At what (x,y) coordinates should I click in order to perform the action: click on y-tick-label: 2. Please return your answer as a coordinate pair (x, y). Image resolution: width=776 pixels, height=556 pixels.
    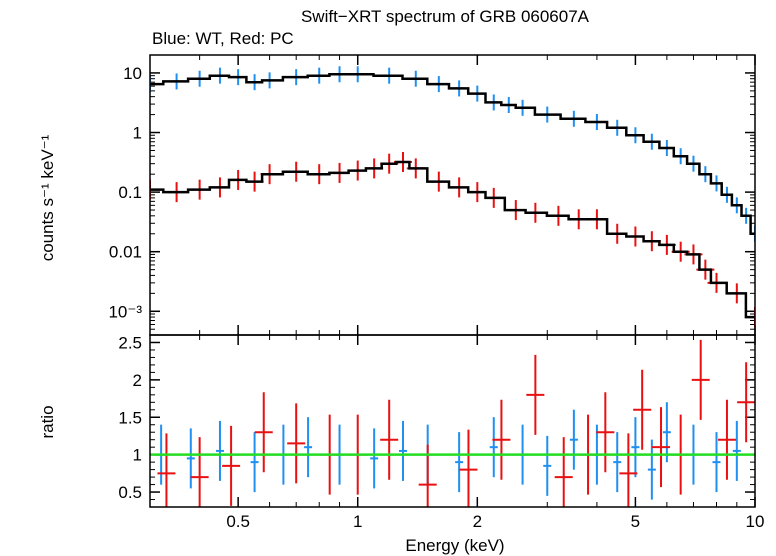
    Looking at the image, I should click on (137, 380).